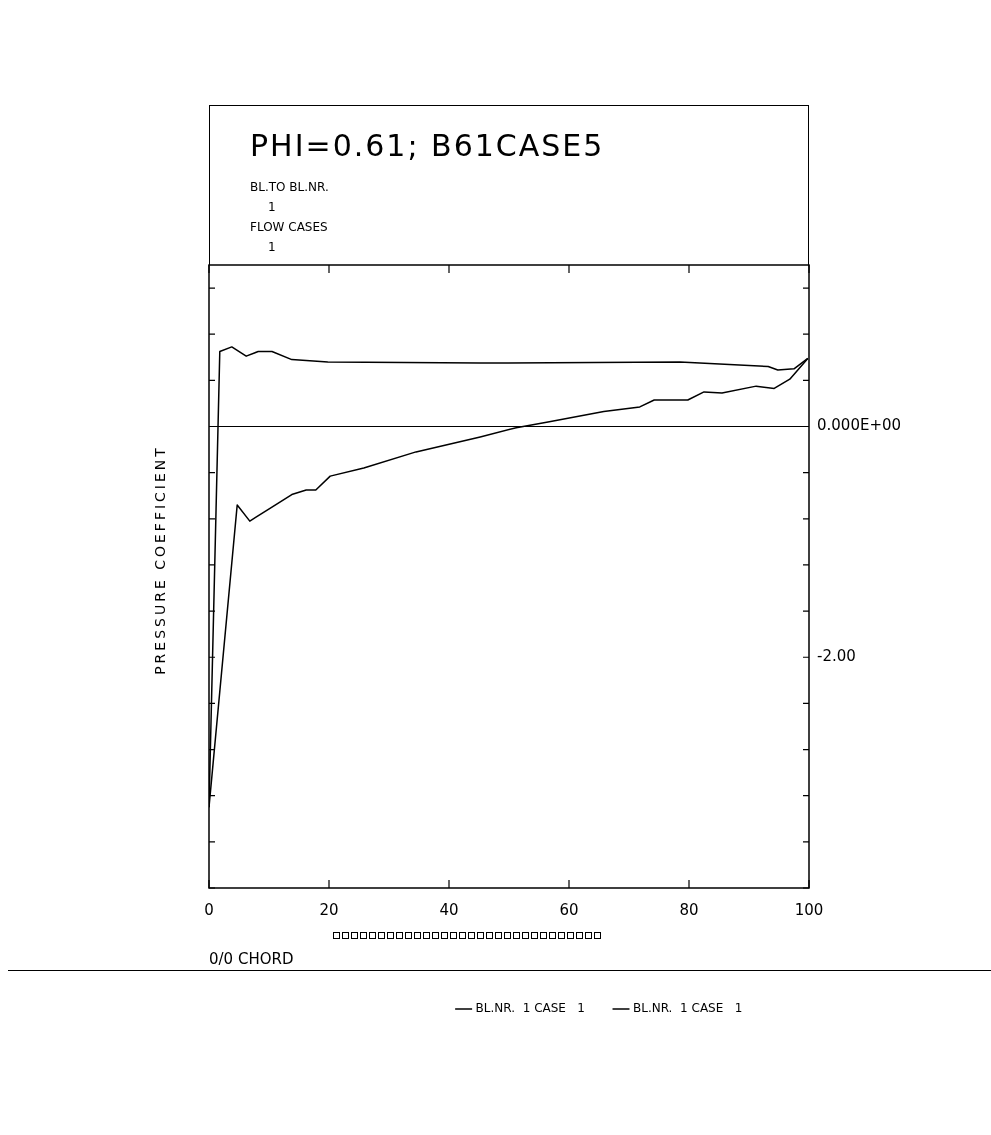 Image resolution: width=991 pixels, height=1135 pixels. I want to click on chart-title: PHI=0.61; B61CASE5, so click(427, 145).